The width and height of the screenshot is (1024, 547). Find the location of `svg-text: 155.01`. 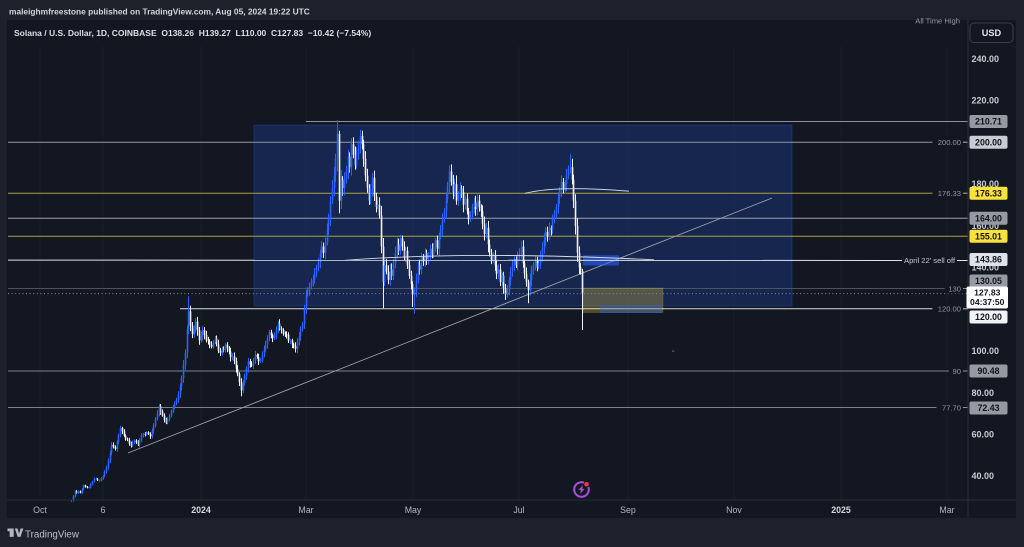

svg-text: 155.01 is located at coordinates (988, 236).